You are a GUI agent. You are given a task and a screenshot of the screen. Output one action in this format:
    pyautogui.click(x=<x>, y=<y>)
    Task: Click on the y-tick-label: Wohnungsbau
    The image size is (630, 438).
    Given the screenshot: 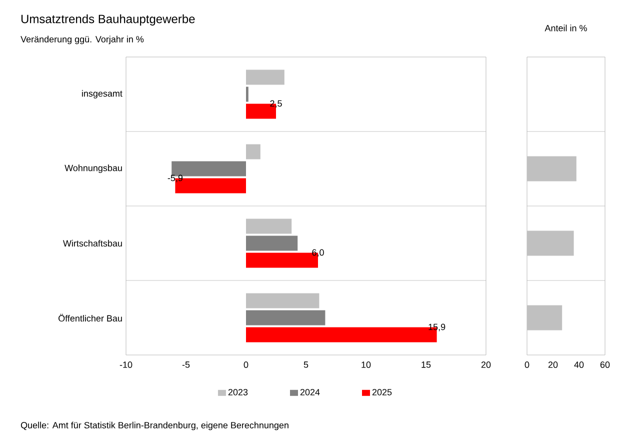 What is the action you would take?
    pyautogui.click(x=93, y=168)
    